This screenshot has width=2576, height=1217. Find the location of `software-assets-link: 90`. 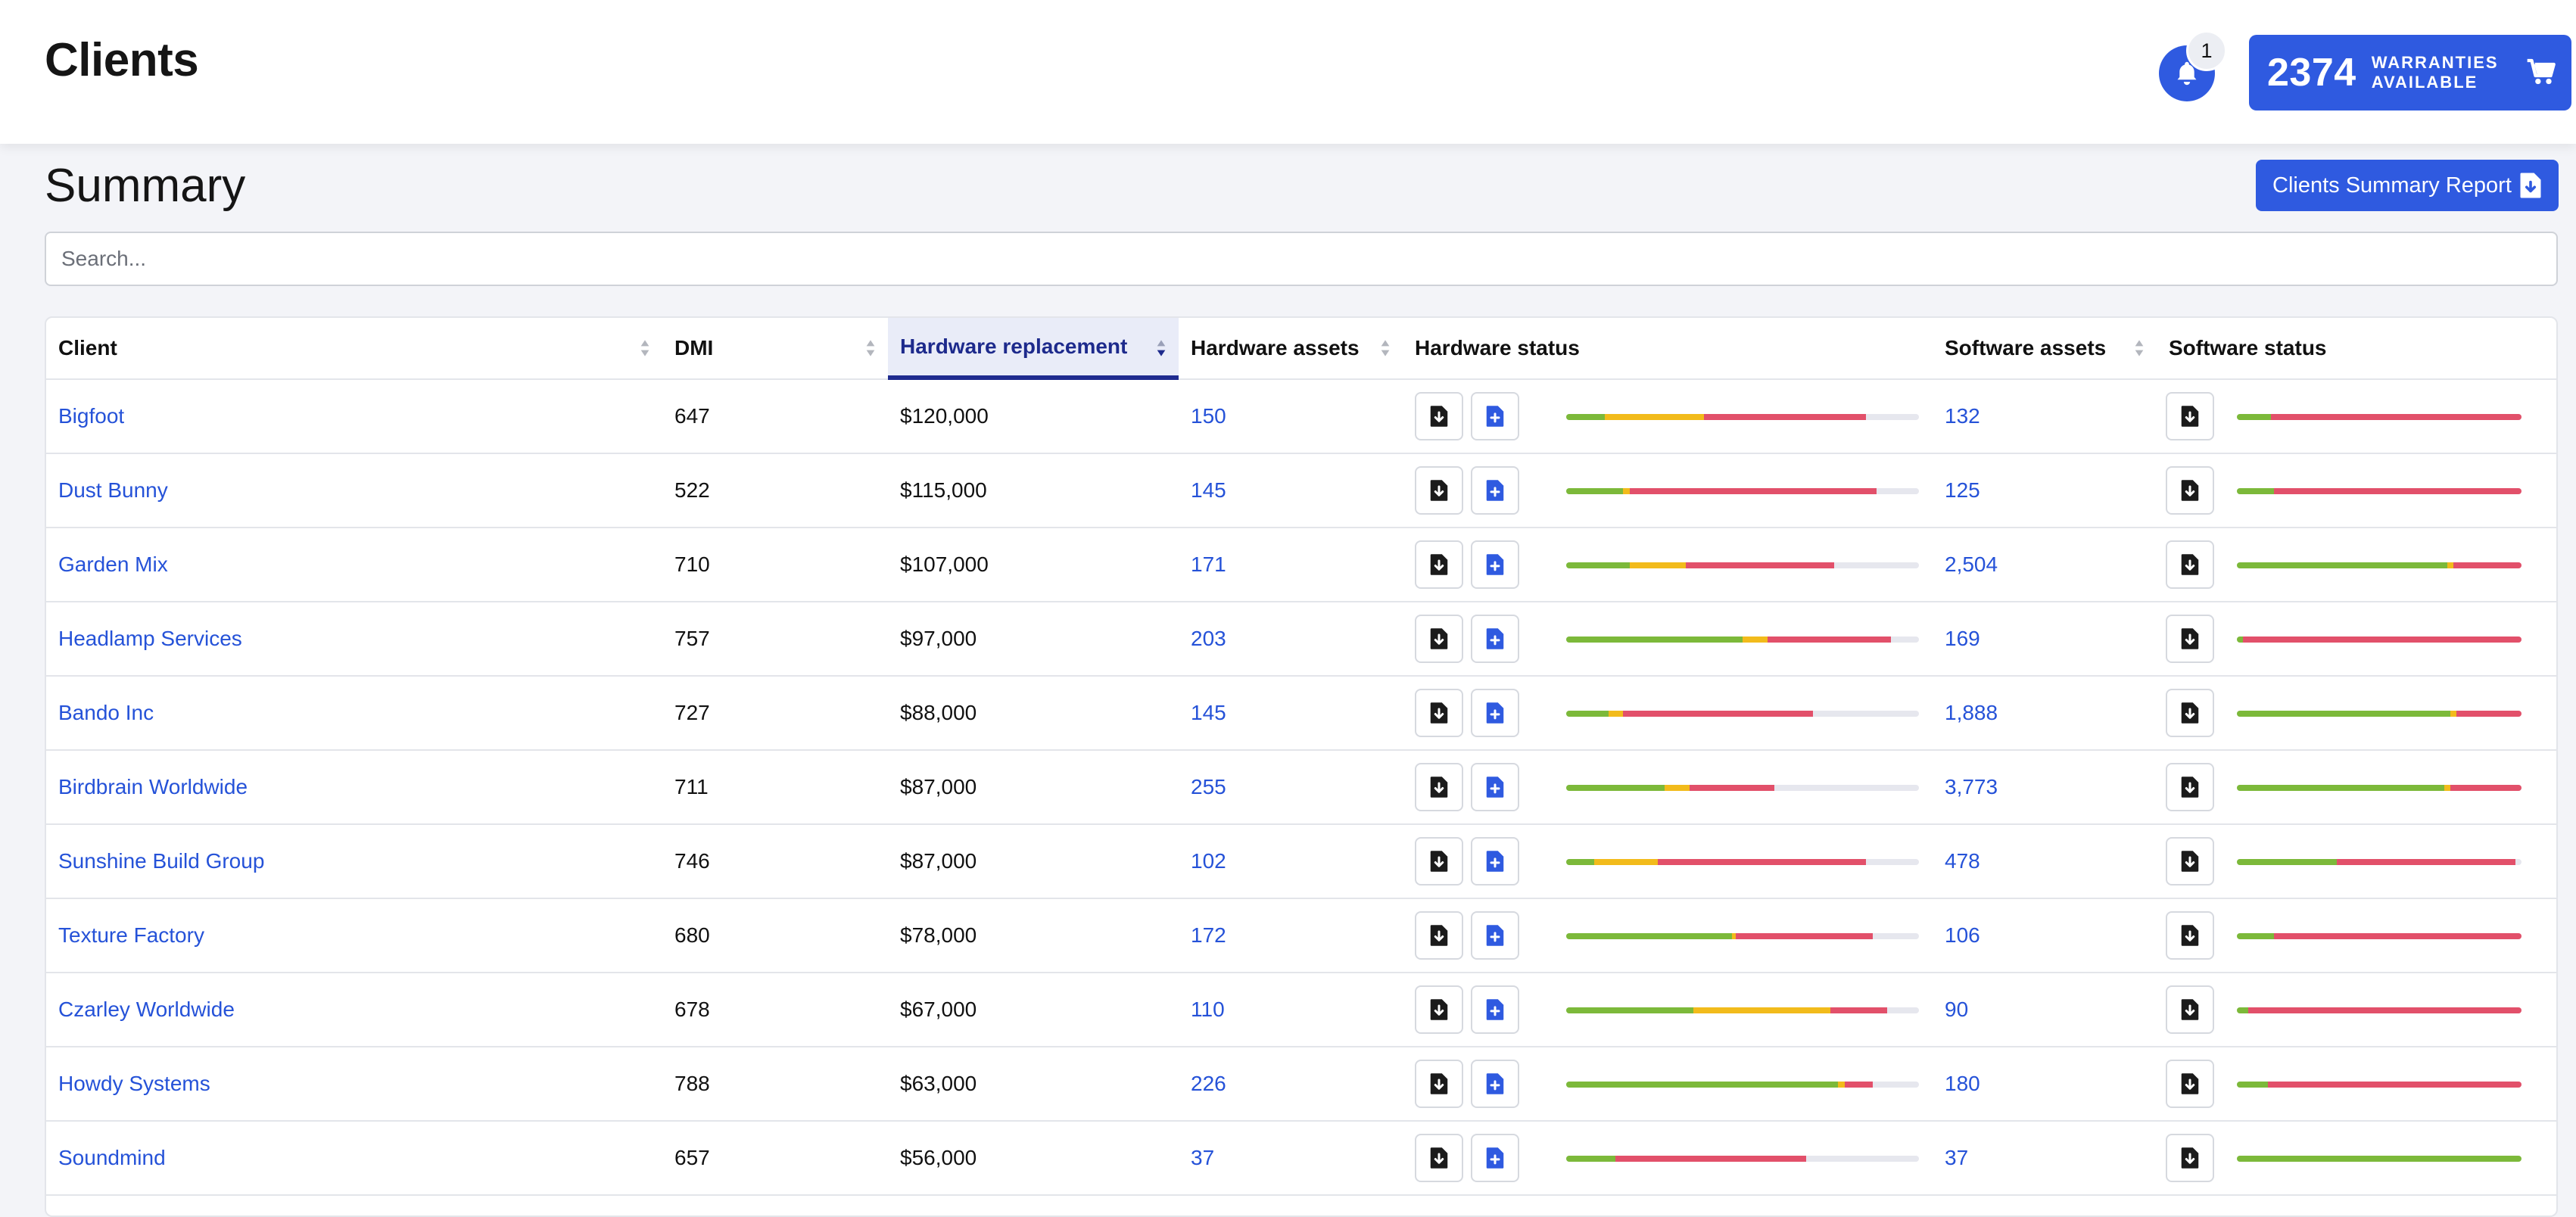

software-assets-link: 90 is located at coordinates (1957, 1009).